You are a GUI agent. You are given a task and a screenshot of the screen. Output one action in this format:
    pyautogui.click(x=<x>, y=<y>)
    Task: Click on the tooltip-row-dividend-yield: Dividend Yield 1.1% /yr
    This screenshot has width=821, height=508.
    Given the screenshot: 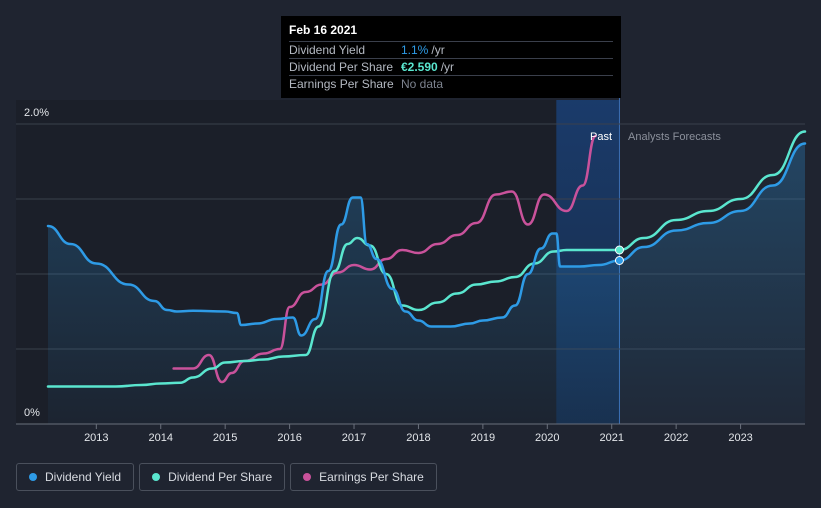 What is the action you would take?
    pyautogui.click(x=451, y=49)
    